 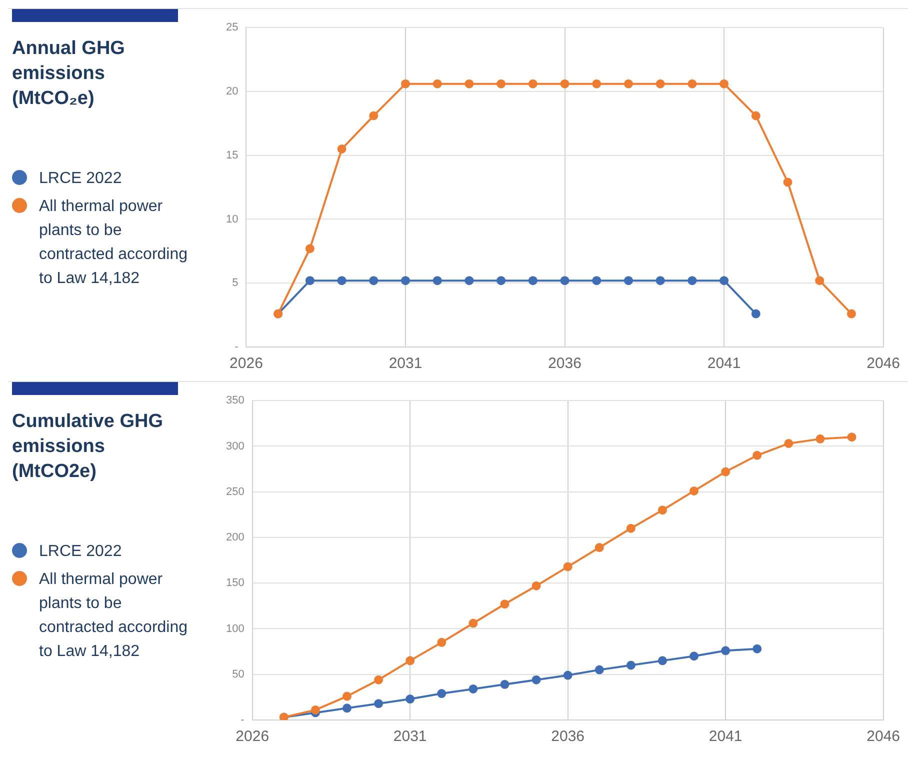 I want to click on y-tick-label: 15, so click(x=232, y=155).